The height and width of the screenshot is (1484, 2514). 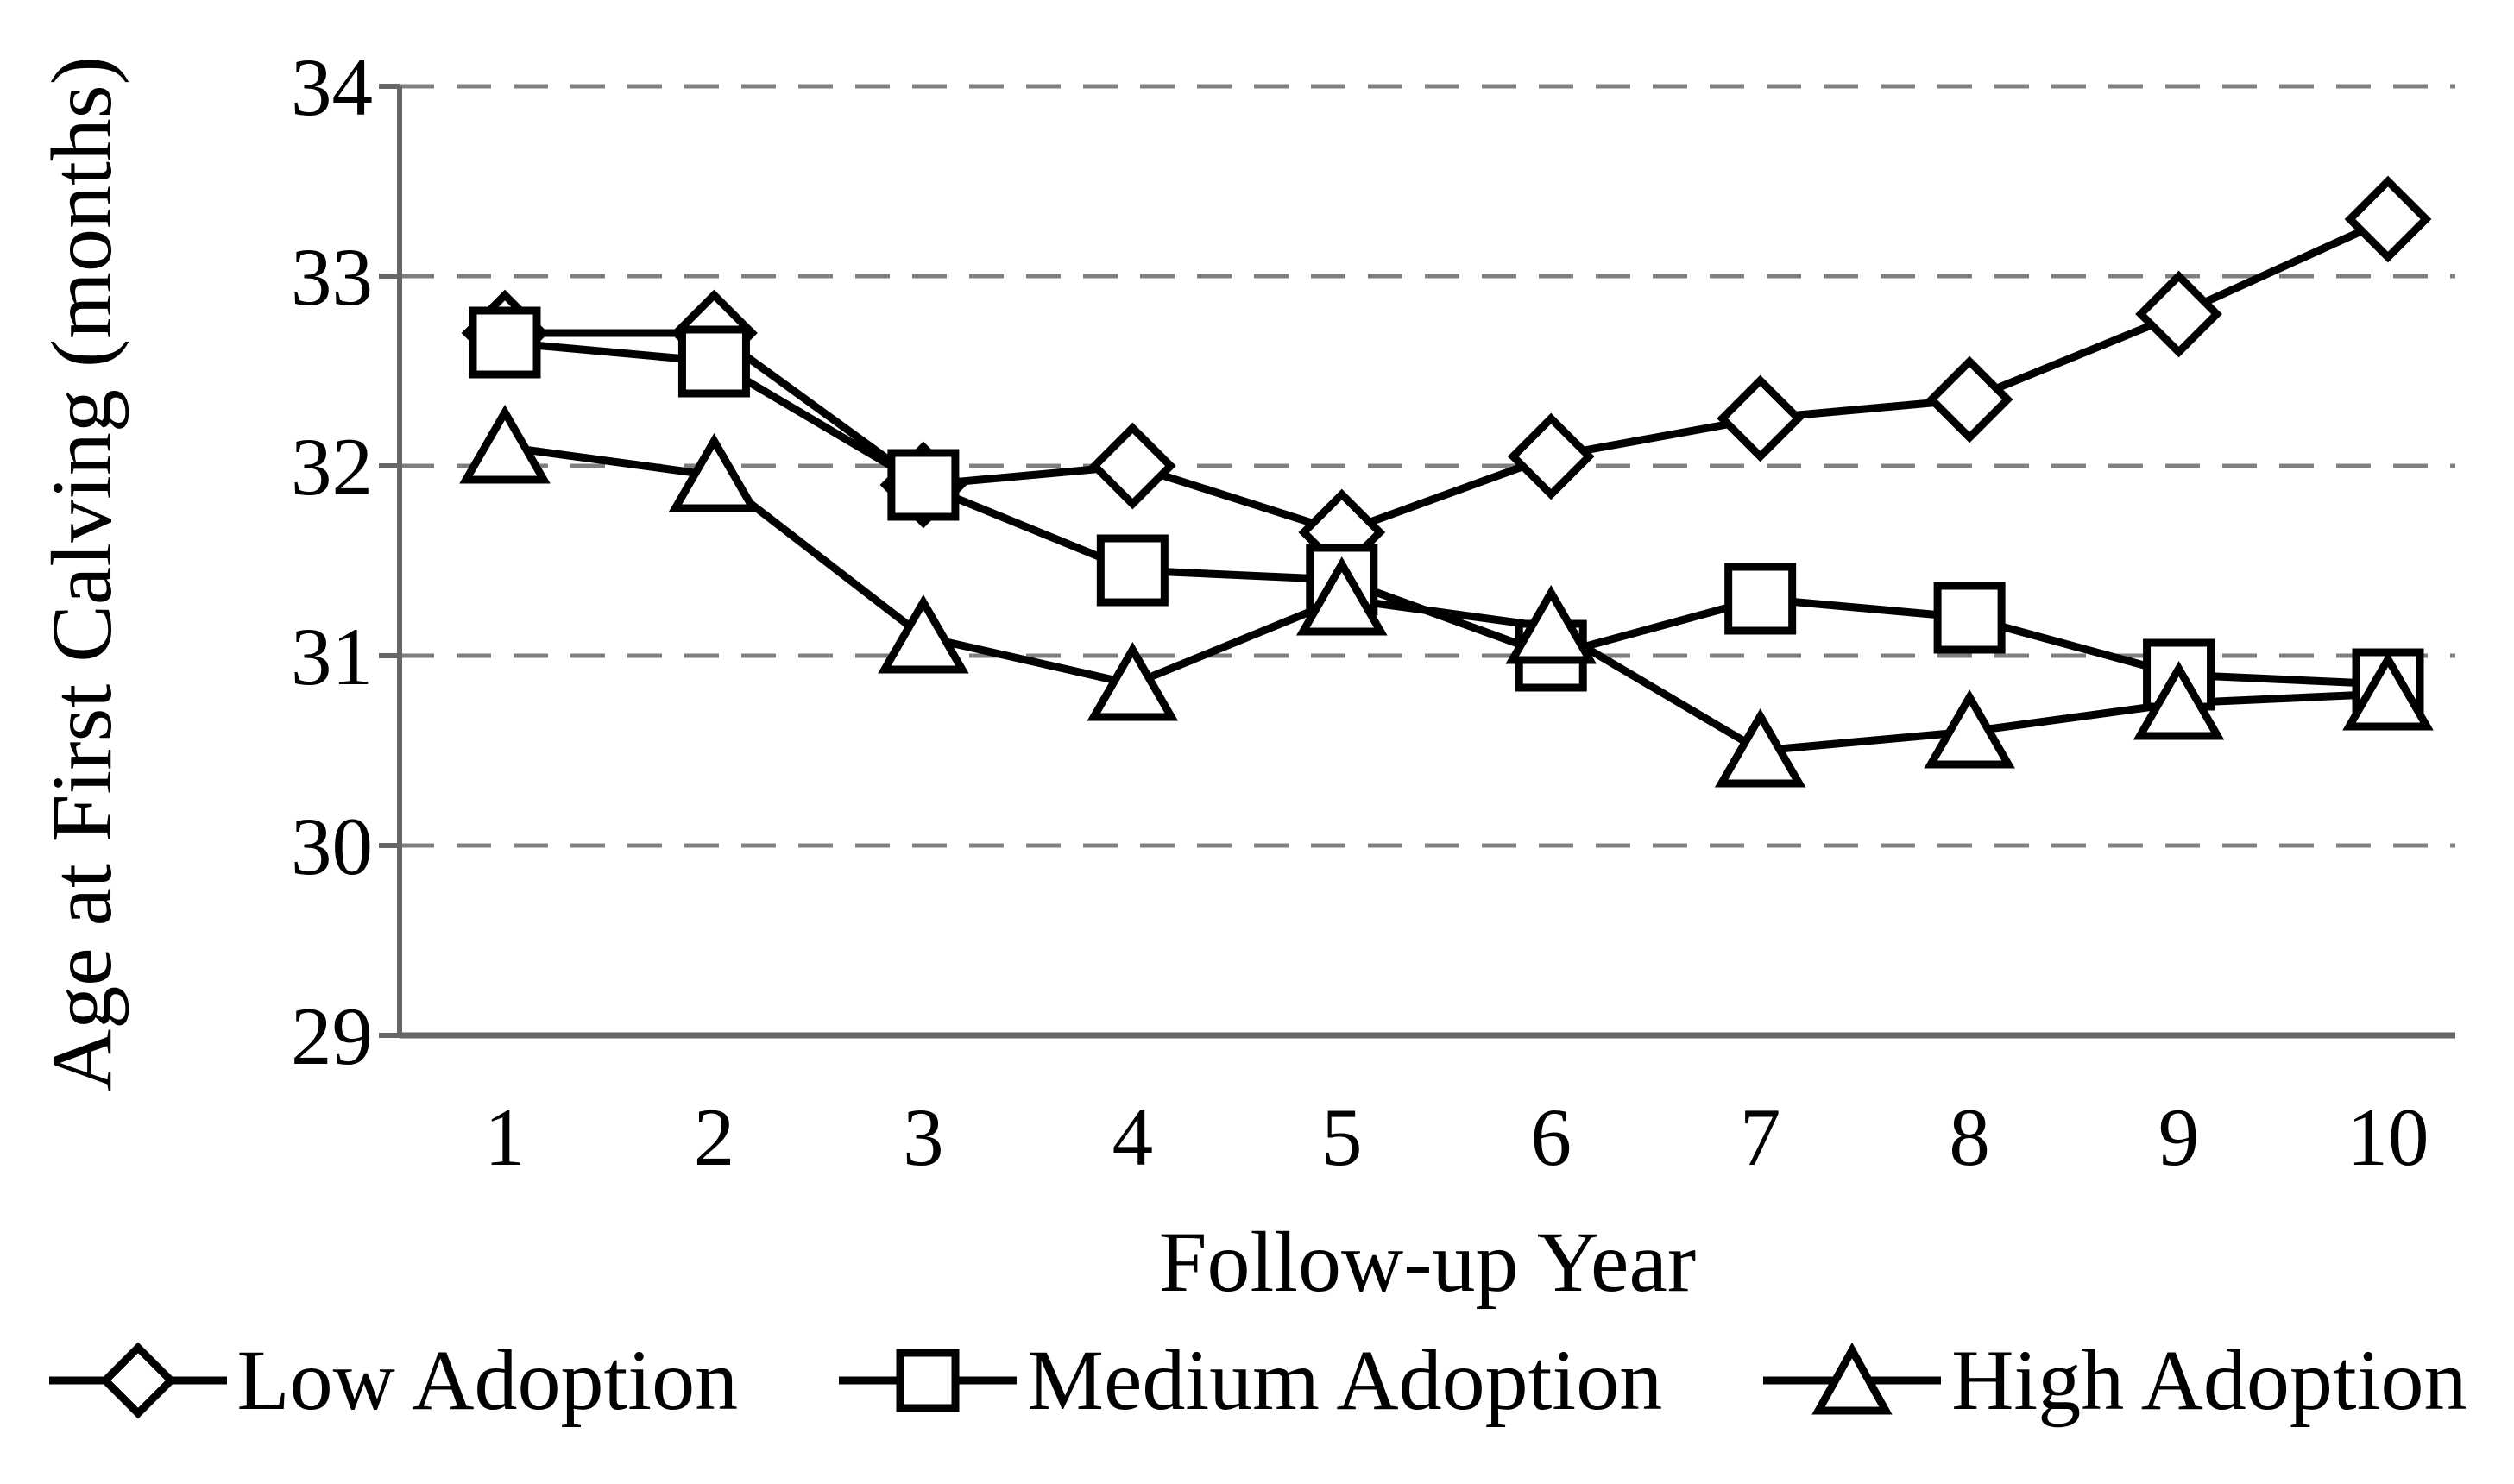 I want to click on x-axis-title: Follow-up Year, so click(x=1427, y=1262).